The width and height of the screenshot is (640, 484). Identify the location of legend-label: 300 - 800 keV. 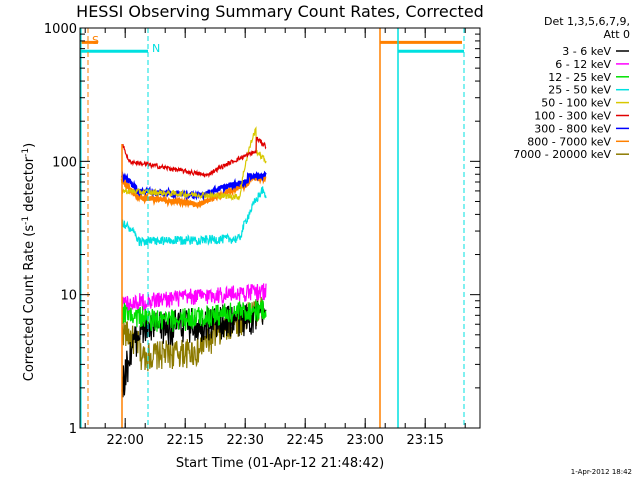
(572, 128).